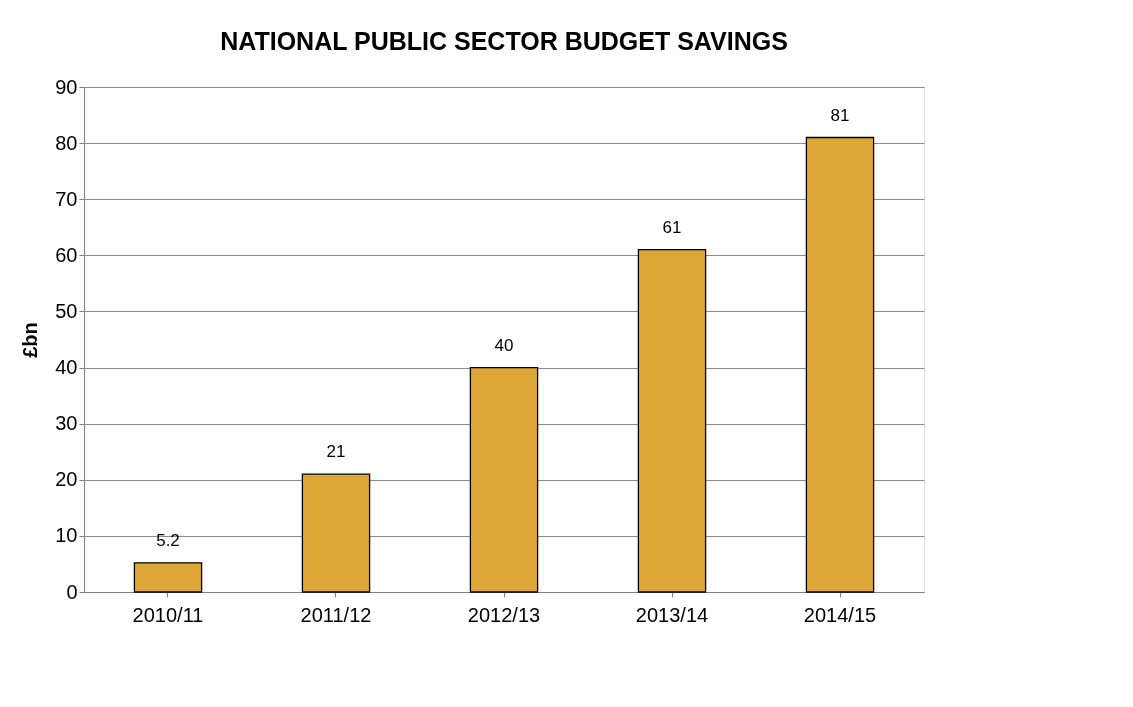 This screenshot has height=707, width=1133. I want to click on x-tick-label: 2013/14, so click(672, 614).